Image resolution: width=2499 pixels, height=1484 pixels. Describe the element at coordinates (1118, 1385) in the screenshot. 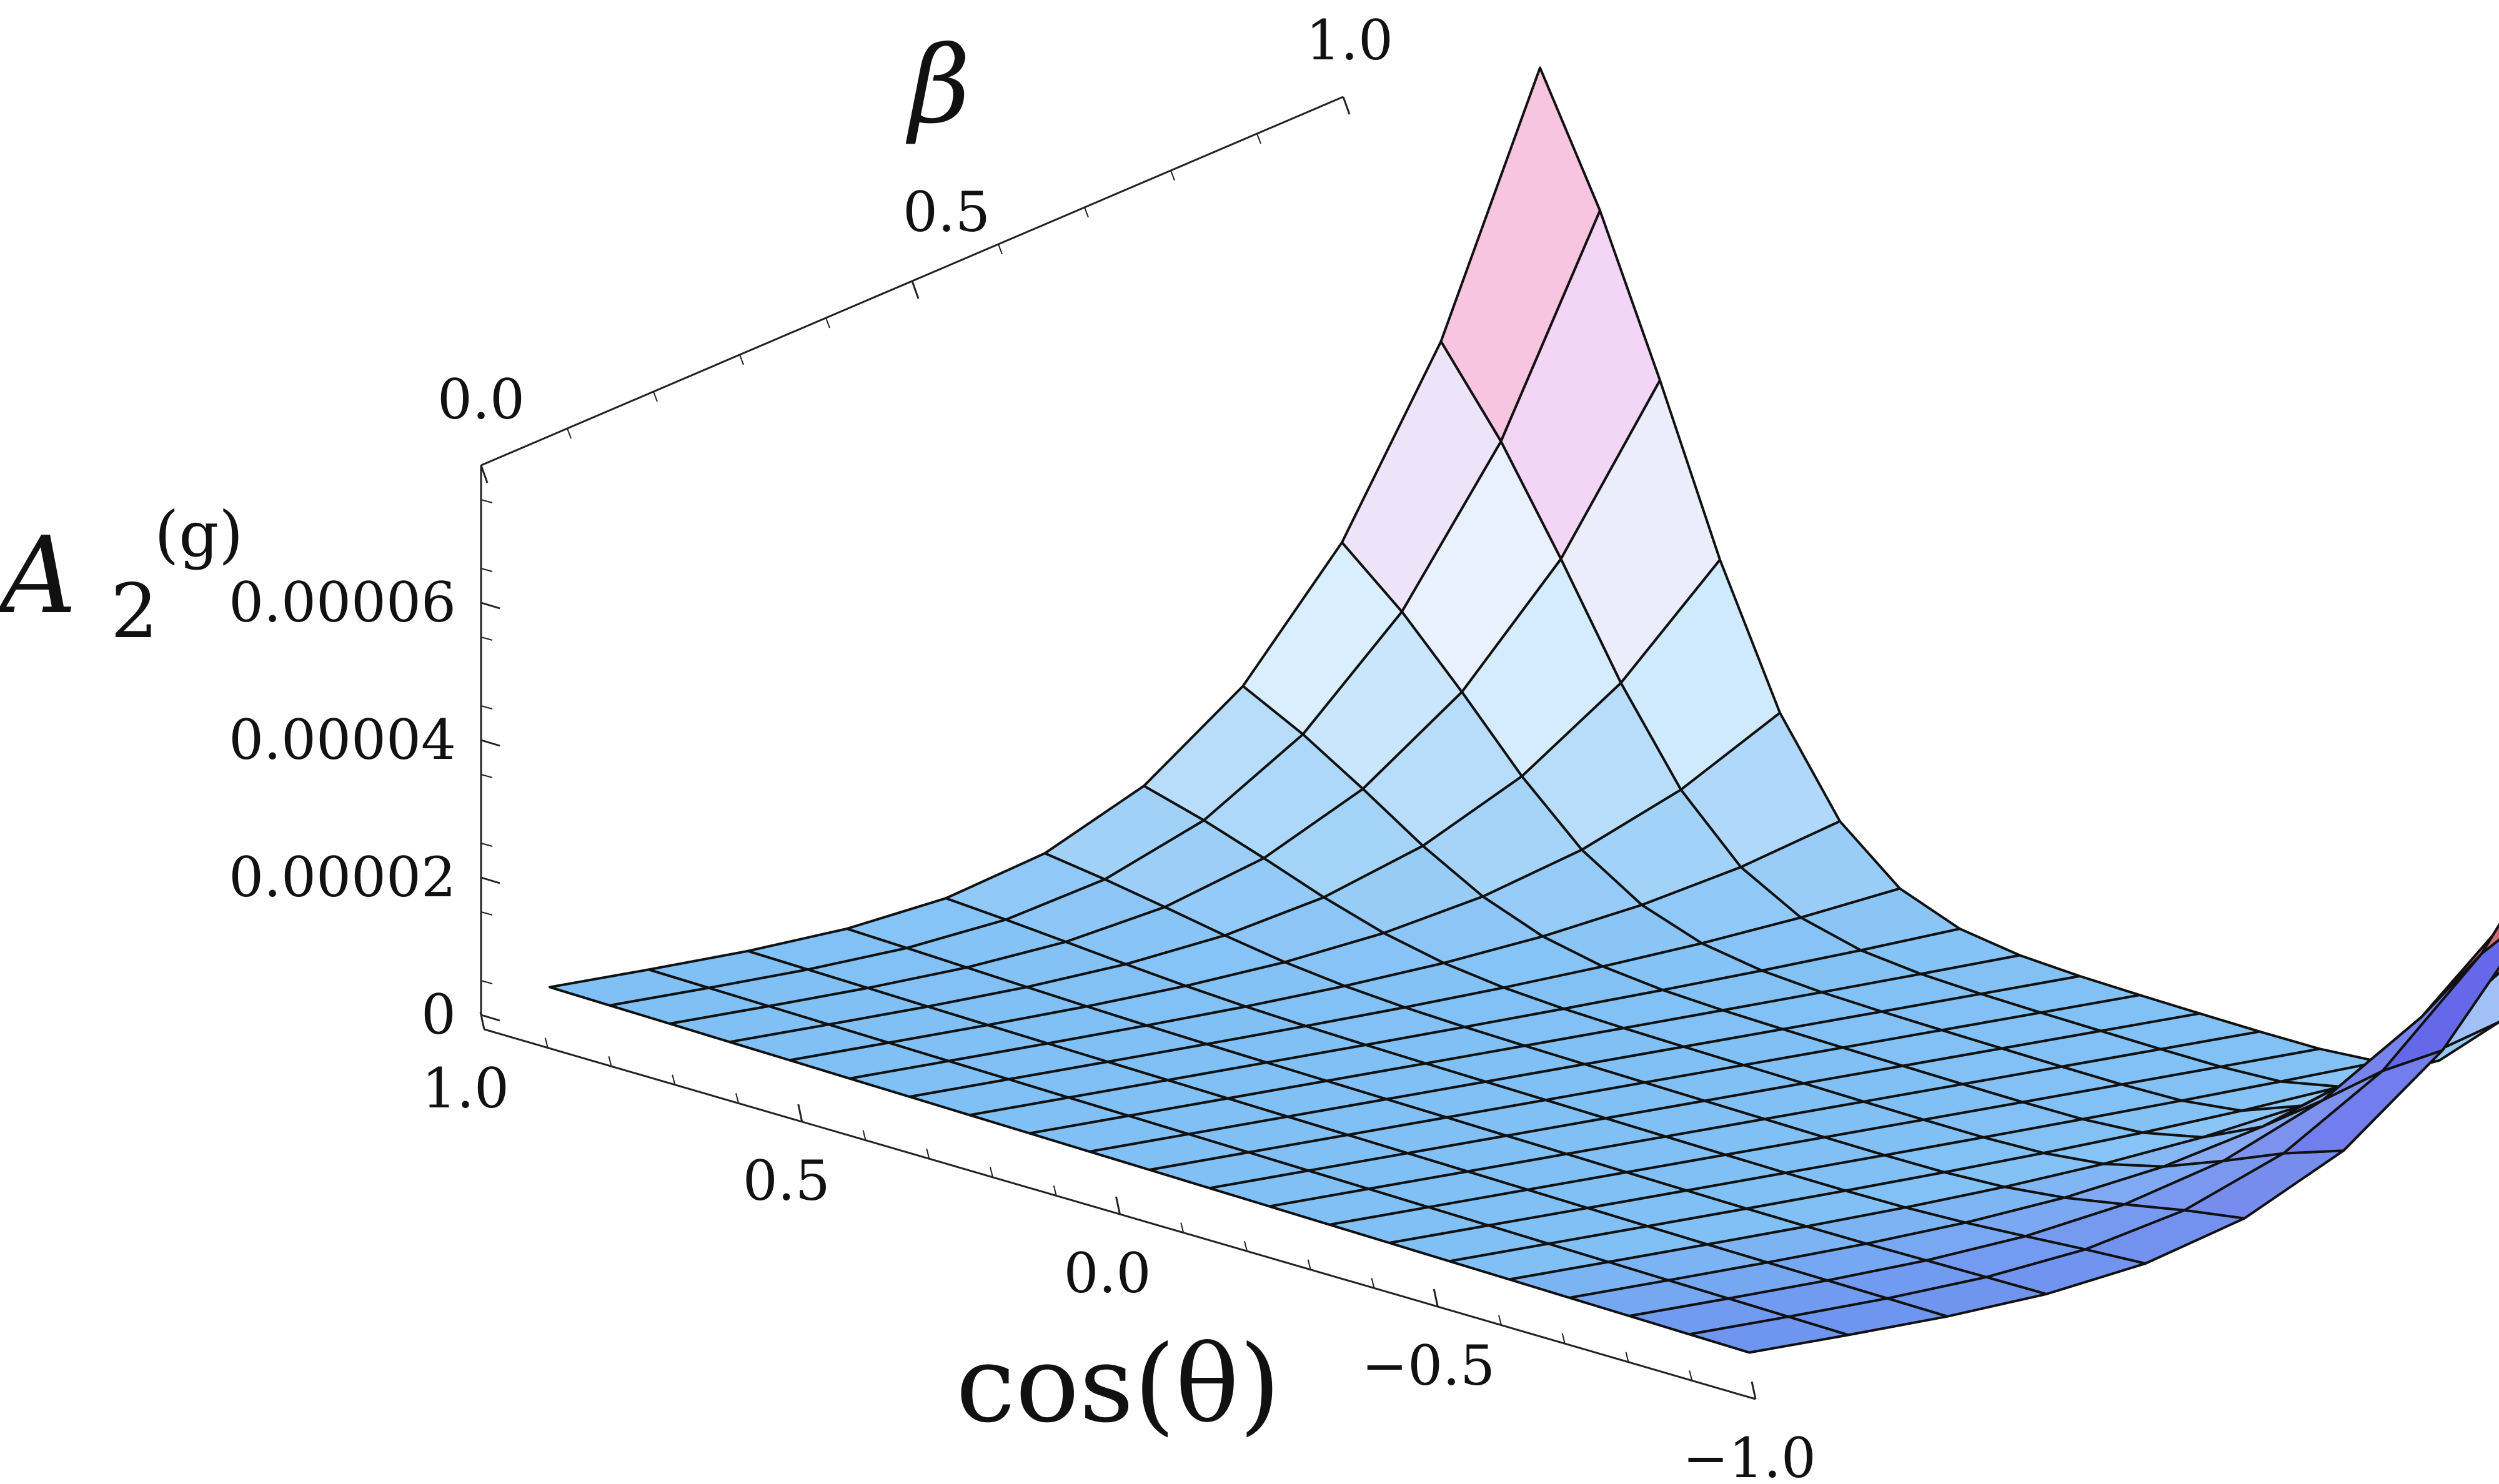

I see `cos-axis-title: cos(θ)` at that location.